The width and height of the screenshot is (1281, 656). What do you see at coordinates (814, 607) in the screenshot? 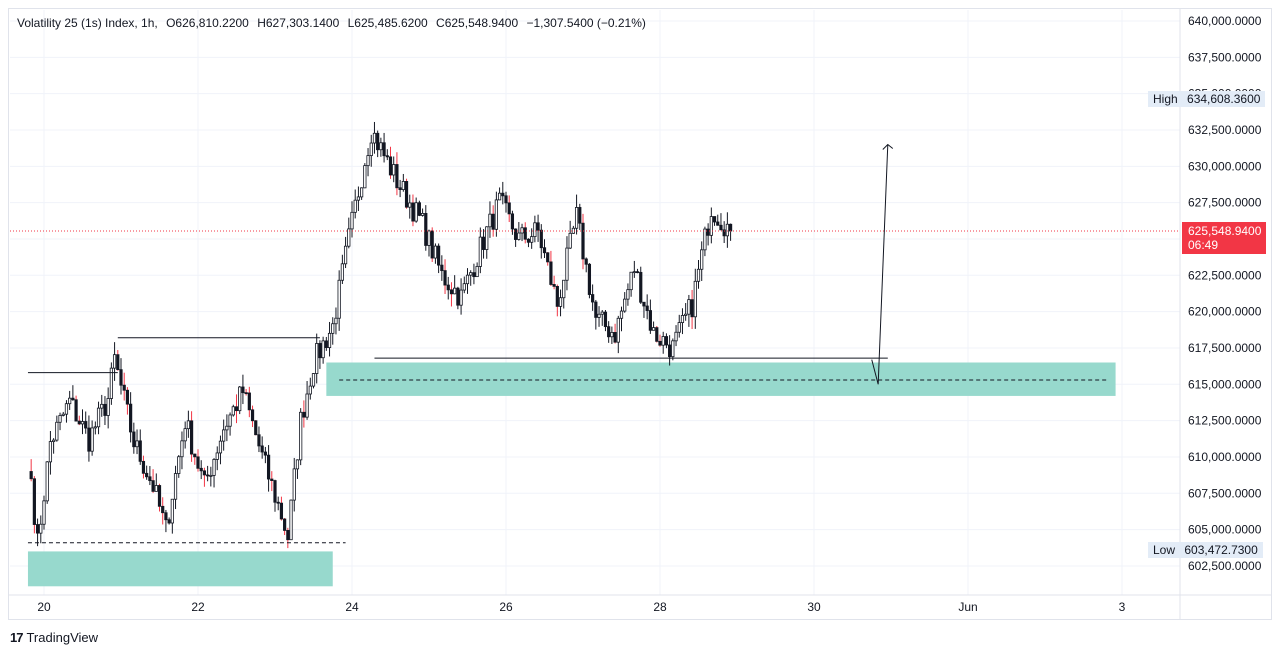
I see `x-tick-label: 30` at bounding box center [814, 607].